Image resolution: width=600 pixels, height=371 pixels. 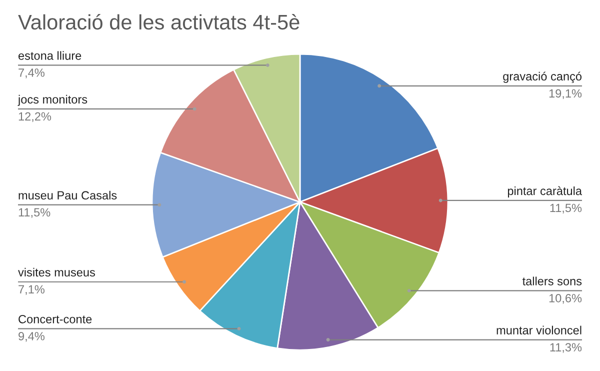 I want to click on slice-label: gravació cançó, so click(x=542, y=77).